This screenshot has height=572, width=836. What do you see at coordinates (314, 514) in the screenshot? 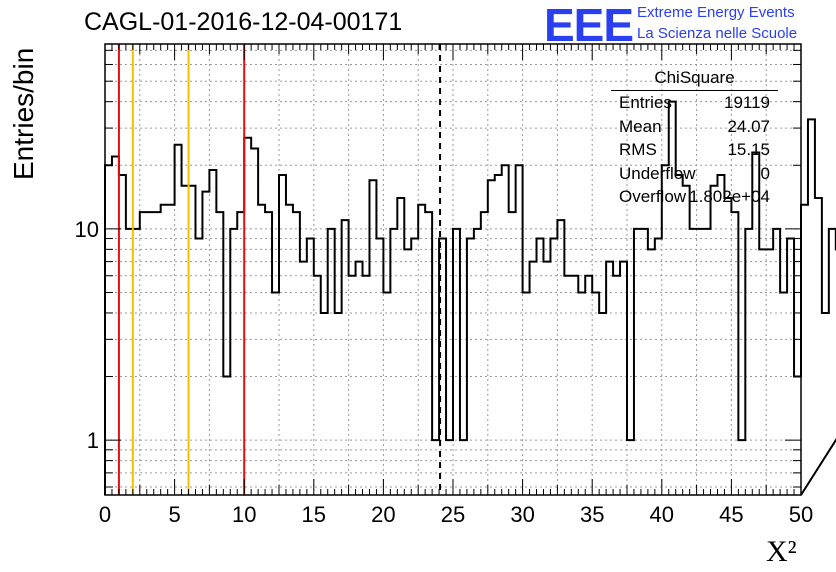
I see `x-tick-label: 15` at bounding box center [314, 514].